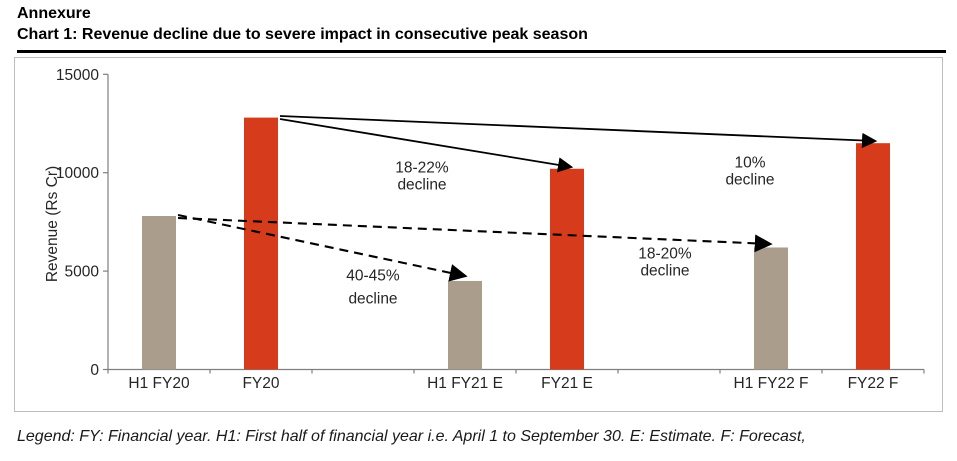 This screenshot has width=957, height=461. Describe the element at coordinates (465, 383) in the screenshot. I see `x-category-label: H1 FY21 E` at that location.